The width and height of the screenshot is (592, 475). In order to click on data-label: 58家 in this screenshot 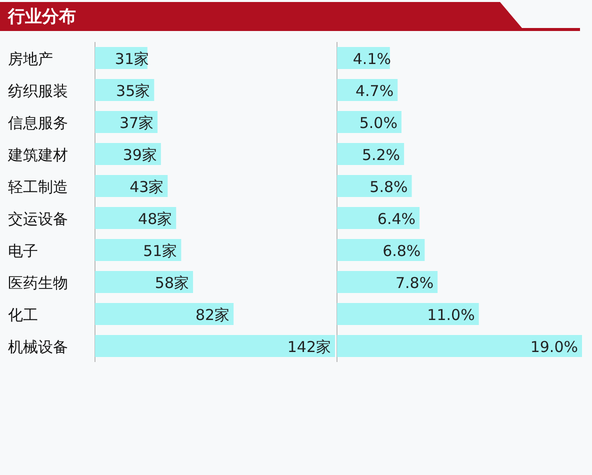, I will do `click(172, 283)`.